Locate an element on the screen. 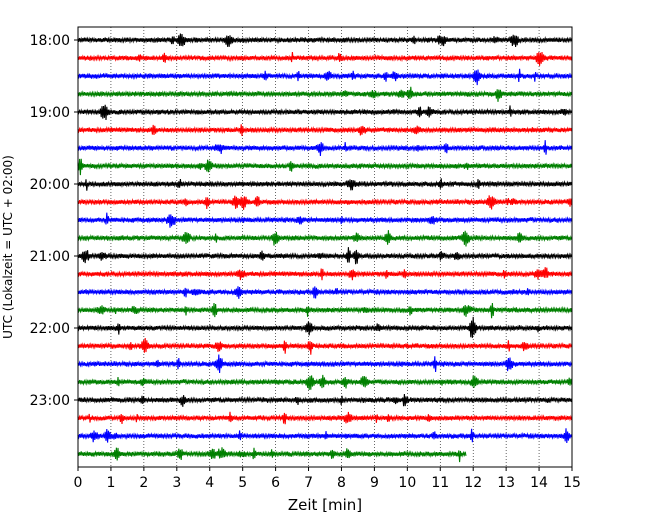 This screenshot has height=520, width=650. trace-2030 is located at coordinates (325, 220).